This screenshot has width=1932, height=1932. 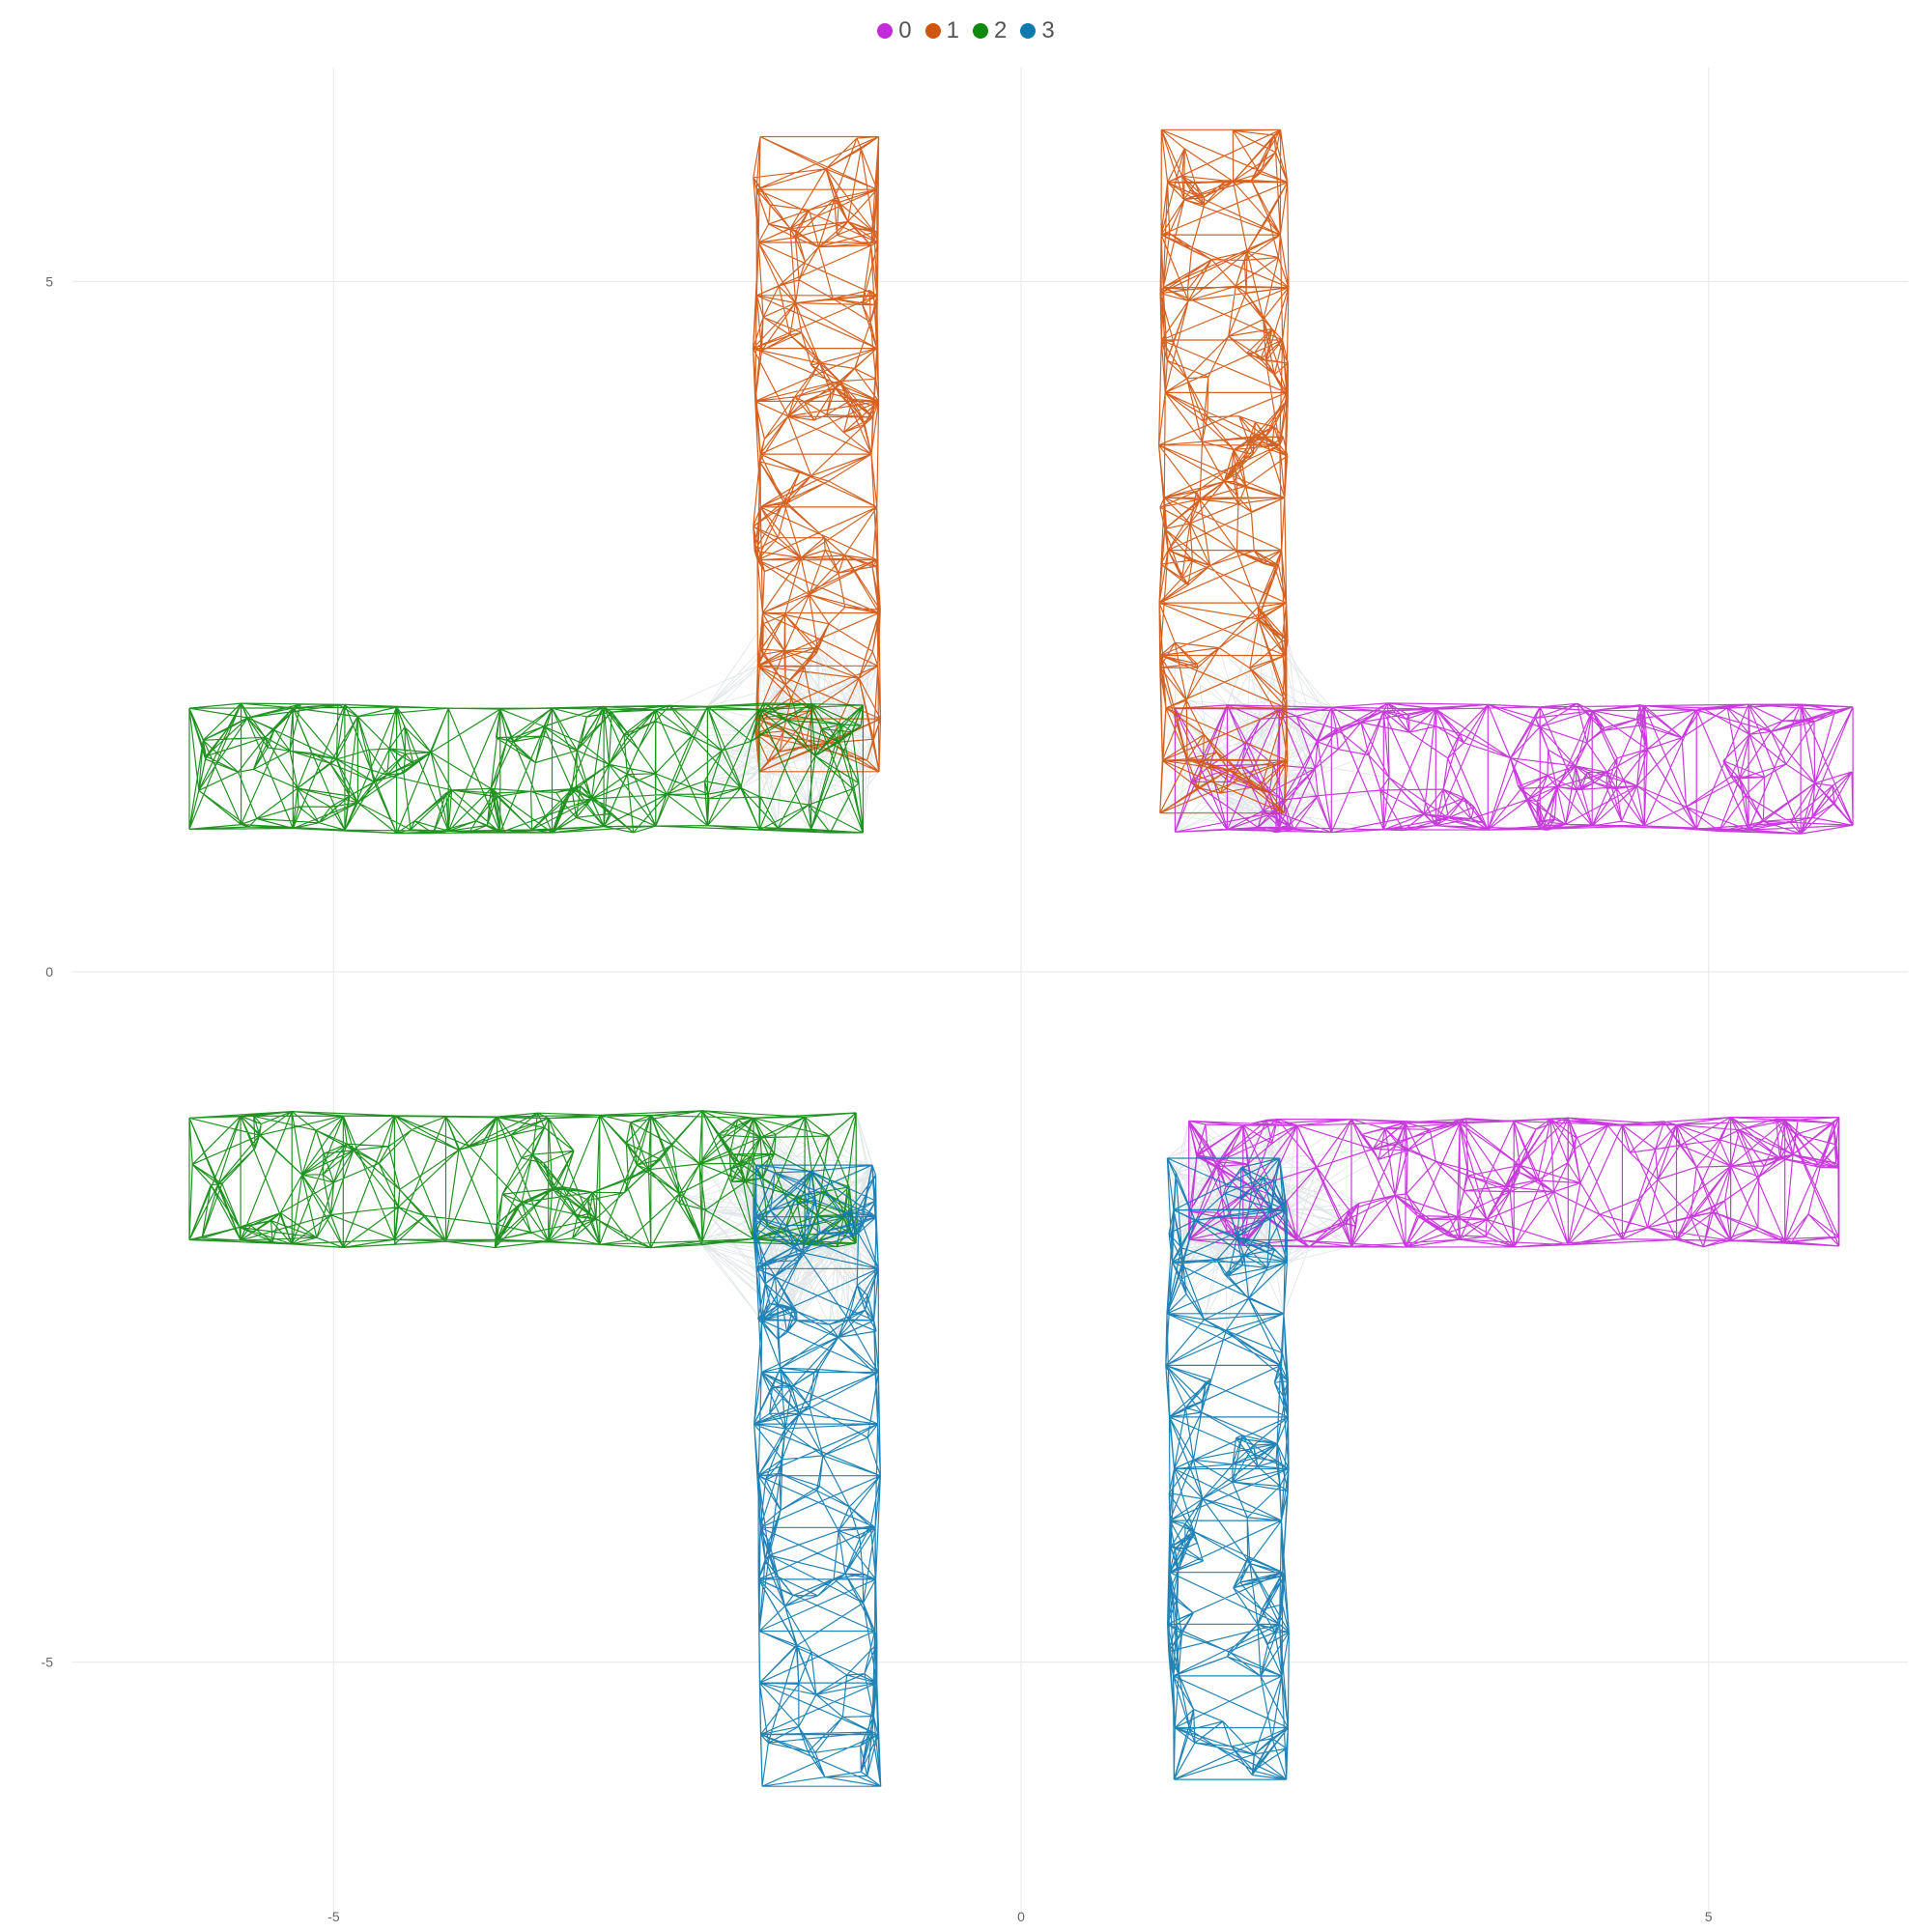 What do you see at coordinates (990, 30) in the screenshot?
I see `legend-item-2: 2` at bounding box center [990, 30].